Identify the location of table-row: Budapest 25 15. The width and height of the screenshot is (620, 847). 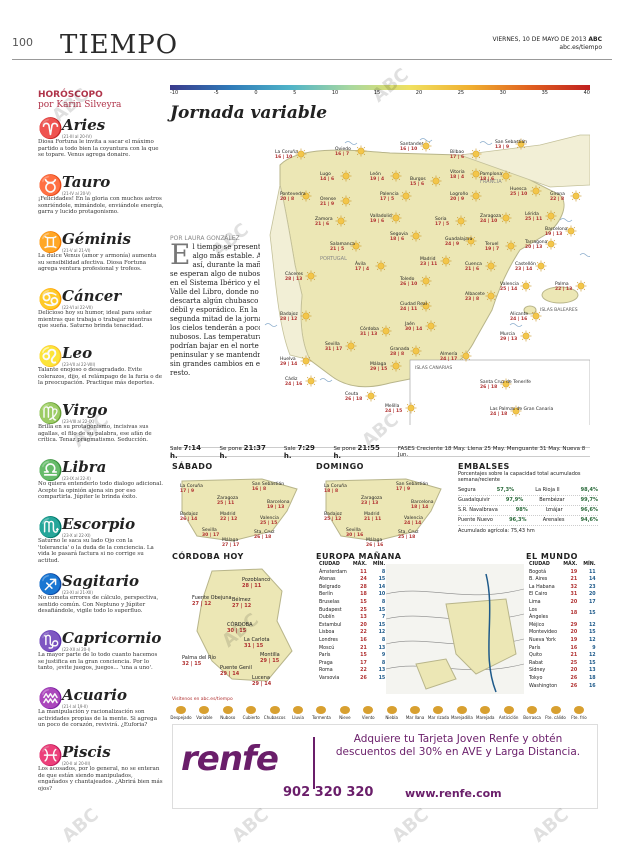
(352, 610).